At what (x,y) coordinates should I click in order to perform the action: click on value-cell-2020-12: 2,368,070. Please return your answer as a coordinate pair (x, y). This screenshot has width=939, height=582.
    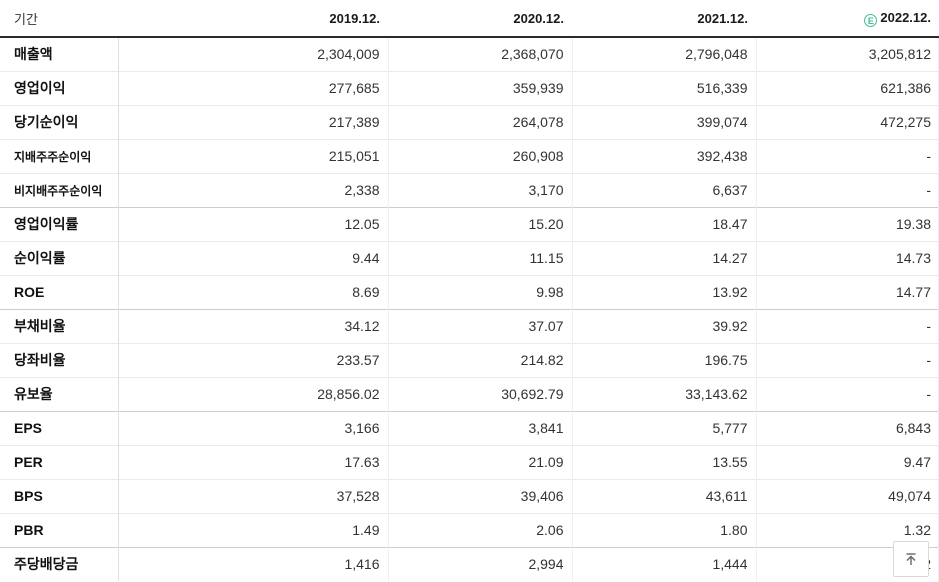
    Looking at the image, I should click on (479, 54).